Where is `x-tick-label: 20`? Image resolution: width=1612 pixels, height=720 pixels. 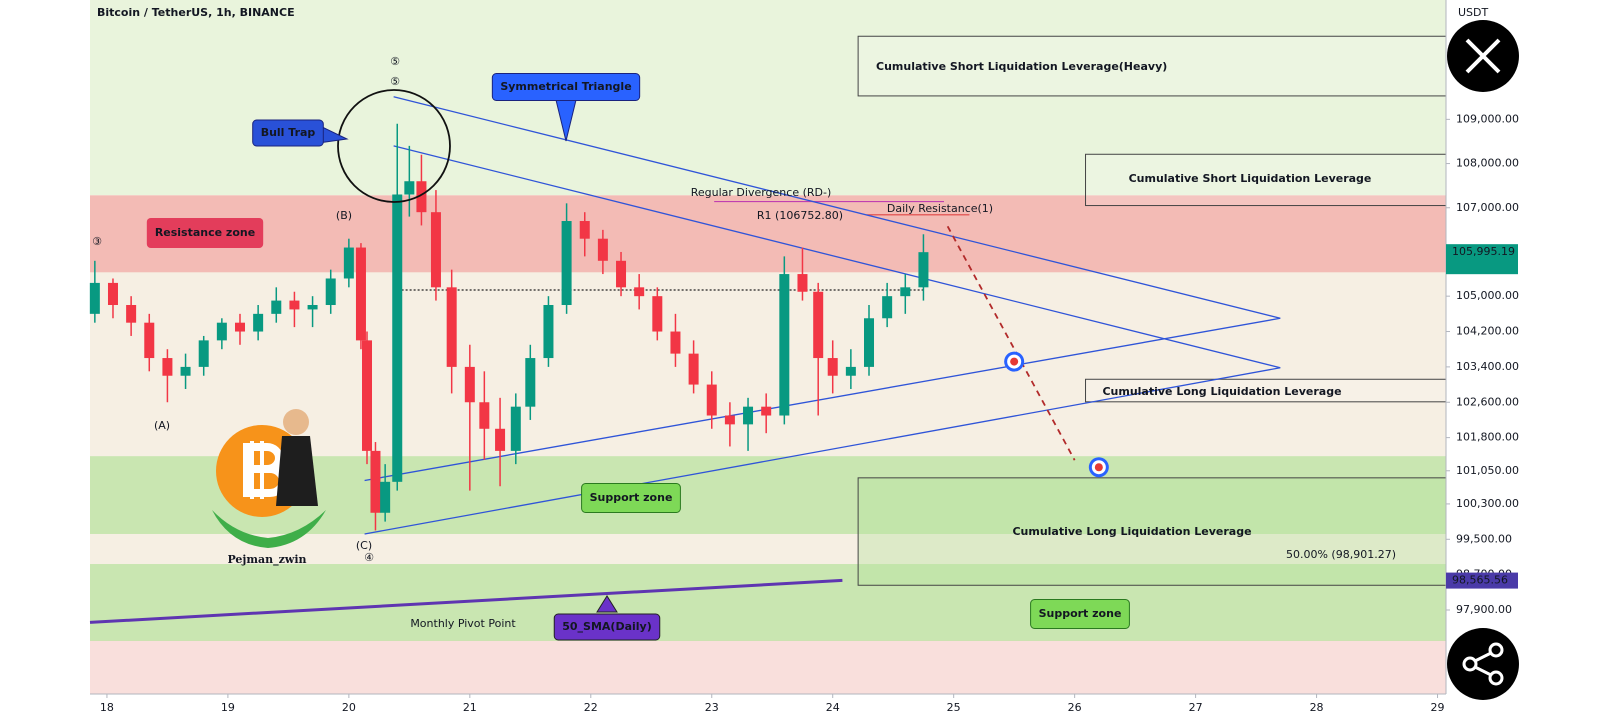
x-tick-label: 20 is located at coordinates (349, 707).